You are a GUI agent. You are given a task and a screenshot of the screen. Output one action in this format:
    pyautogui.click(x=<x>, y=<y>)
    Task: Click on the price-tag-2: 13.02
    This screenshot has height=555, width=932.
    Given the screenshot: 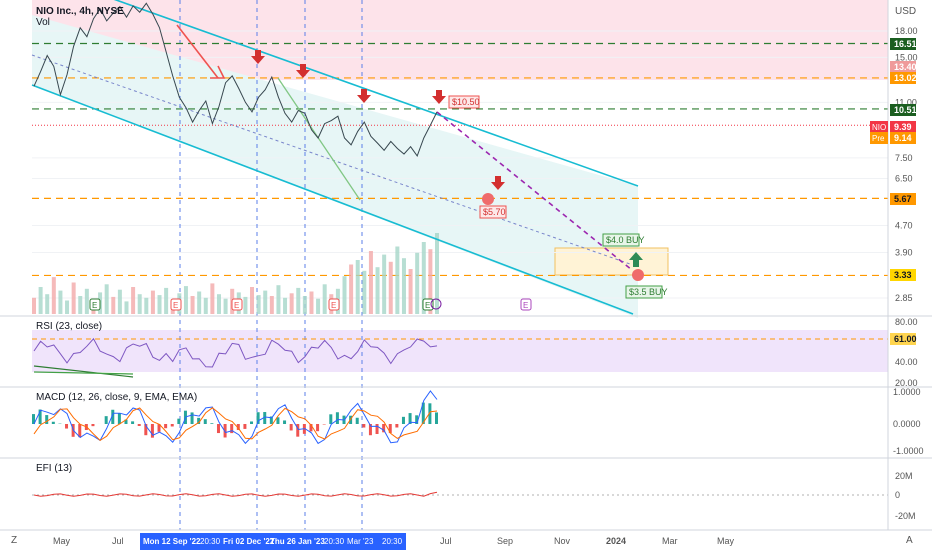 What is the action you would take?
    pyautogui.click(x=905, y=78)
    